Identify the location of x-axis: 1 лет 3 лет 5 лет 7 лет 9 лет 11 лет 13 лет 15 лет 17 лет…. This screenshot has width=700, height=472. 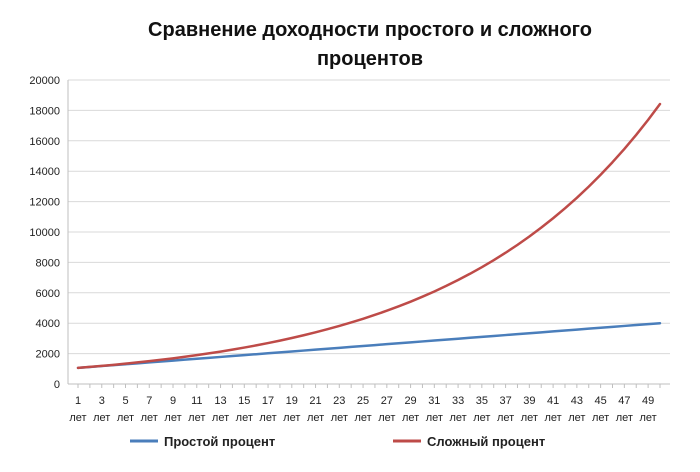
(369, 403).